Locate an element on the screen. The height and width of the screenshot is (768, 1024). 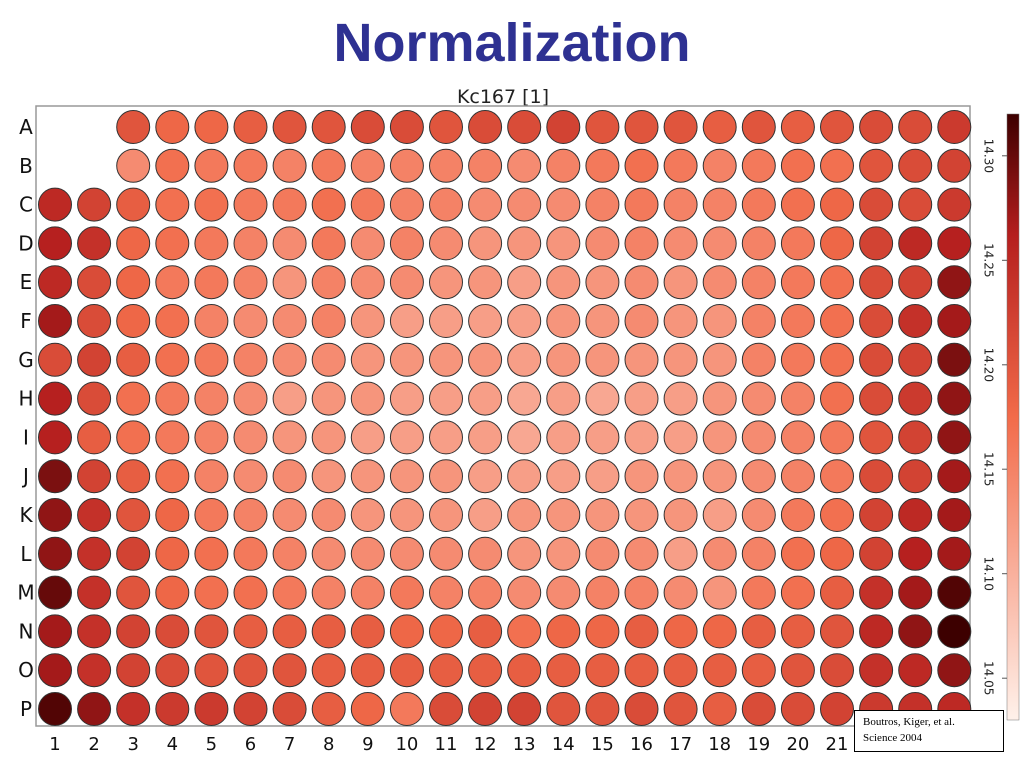
well-D13 is located at coordinates (524, 243).